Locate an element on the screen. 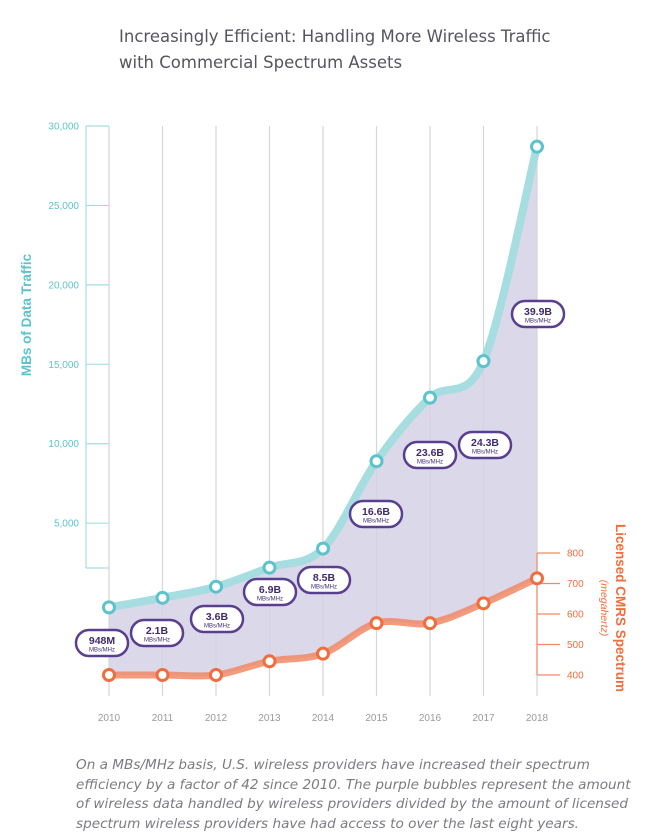 Image resolution: width=650 pixels, height=838 pixels. spectrum-point-2016 is located at coordinates (430, 623).